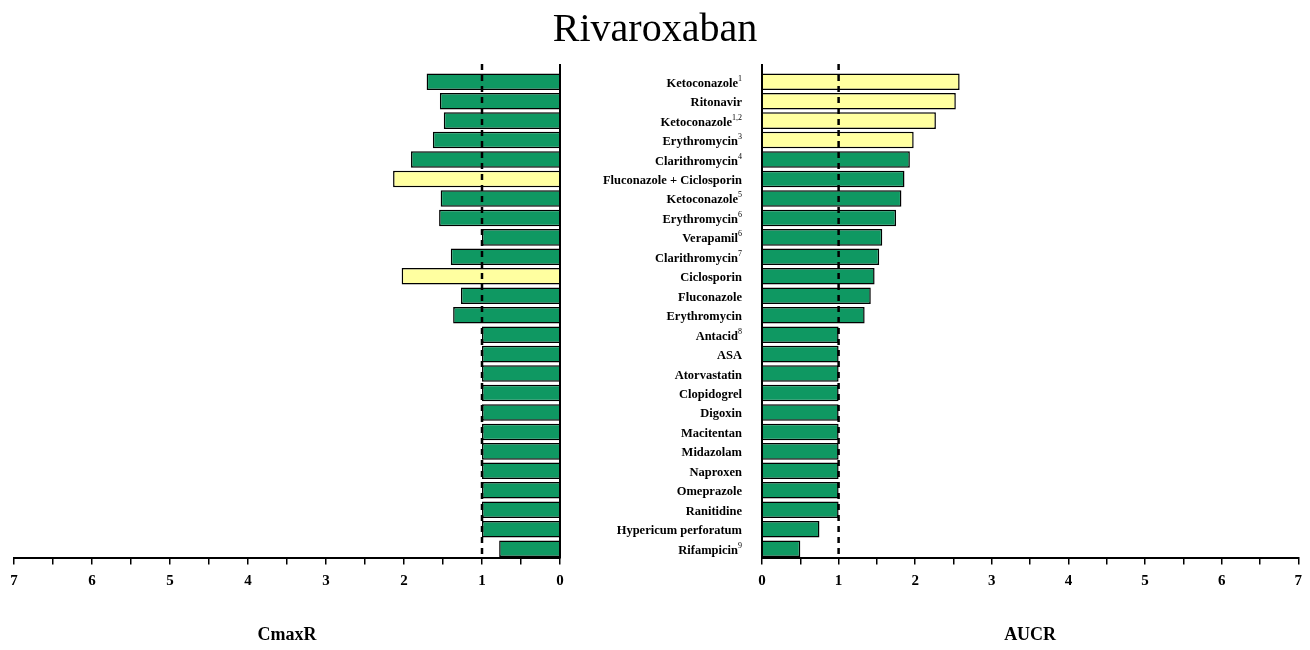  Describe the element at coordinates (710, 548) in the screenshot. I see `y-tick-label: Rifampicin$^{9}$` at that location.